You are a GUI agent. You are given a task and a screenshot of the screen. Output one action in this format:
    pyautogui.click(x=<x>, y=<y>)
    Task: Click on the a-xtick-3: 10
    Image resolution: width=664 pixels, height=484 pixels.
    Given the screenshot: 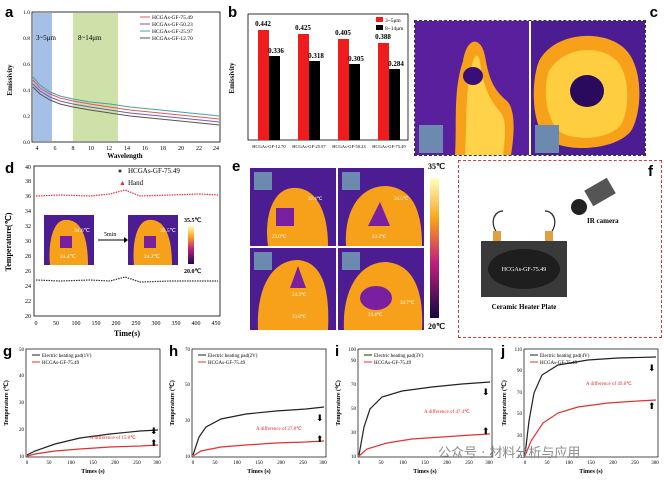 What is the action you would take?
    pyautogui.click(x=91, y=149)
    